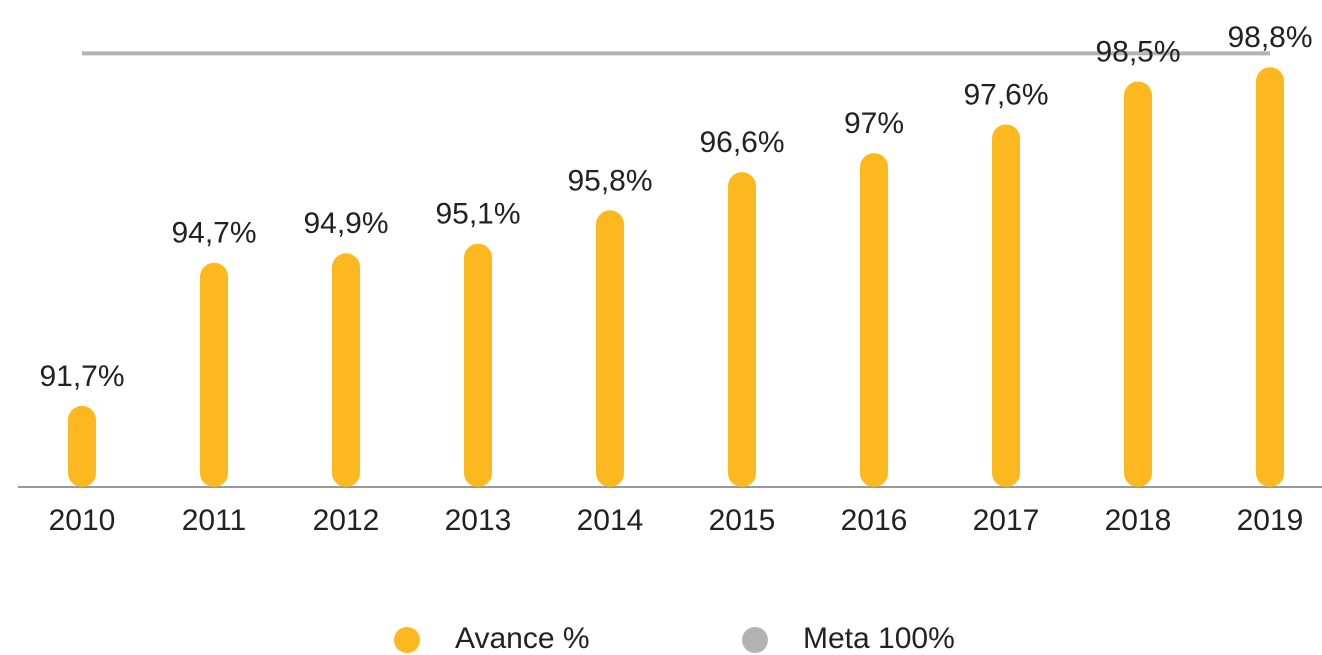 The height and width of the screenshot is (655, 1322). I want to click on value-label: 91,7%, so click(81, 376).